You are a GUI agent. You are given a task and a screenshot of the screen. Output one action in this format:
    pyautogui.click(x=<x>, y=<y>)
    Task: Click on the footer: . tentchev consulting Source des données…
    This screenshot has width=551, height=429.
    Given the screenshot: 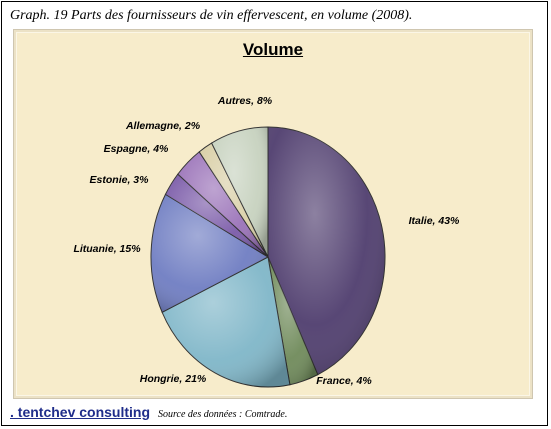 What is the action you would take?
    pyautogui.click(x=148, y=413)
    